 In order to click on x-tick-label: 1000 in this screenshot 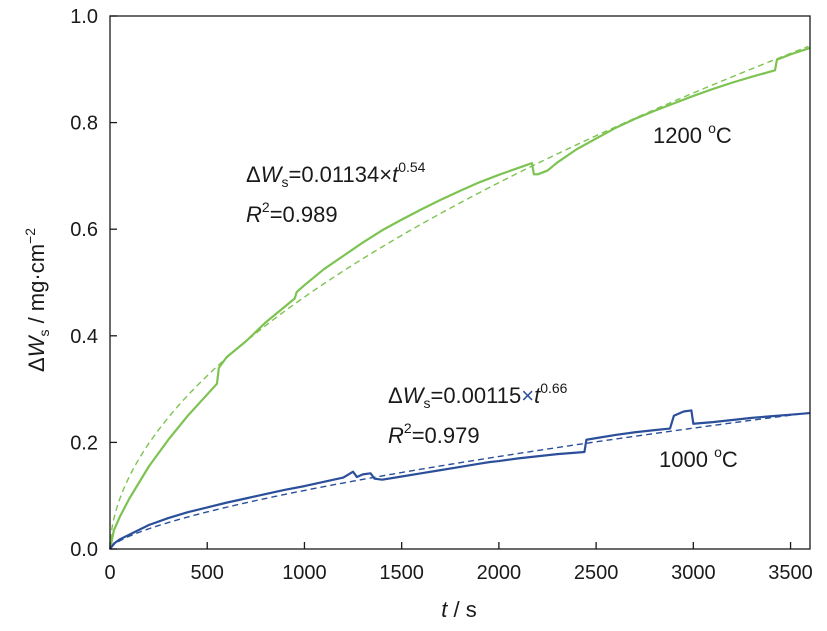, I will do `click(304, 573)`.